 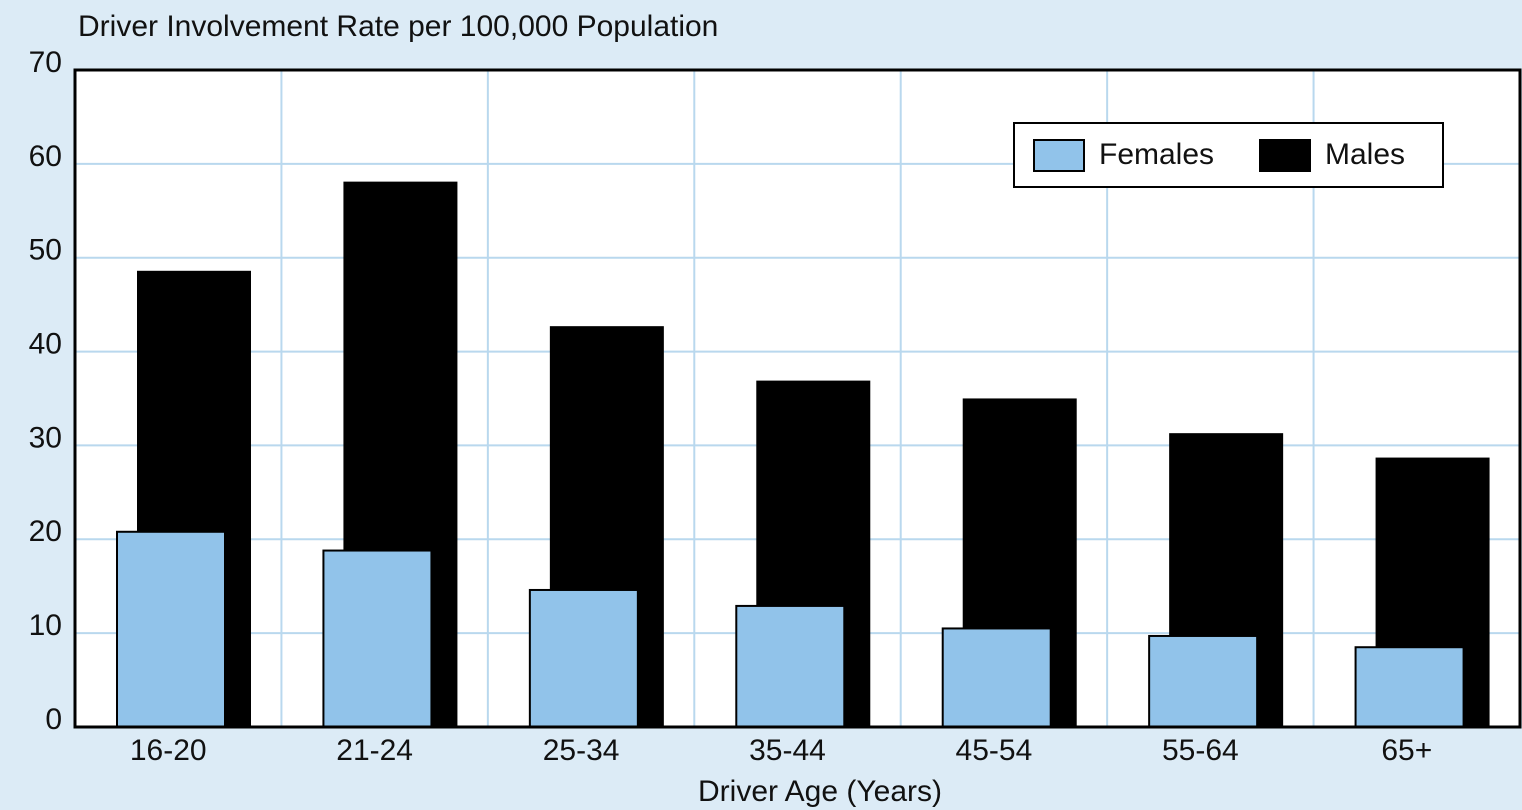 I want to click on legend: Females Males, so click(x=1228, y=155).